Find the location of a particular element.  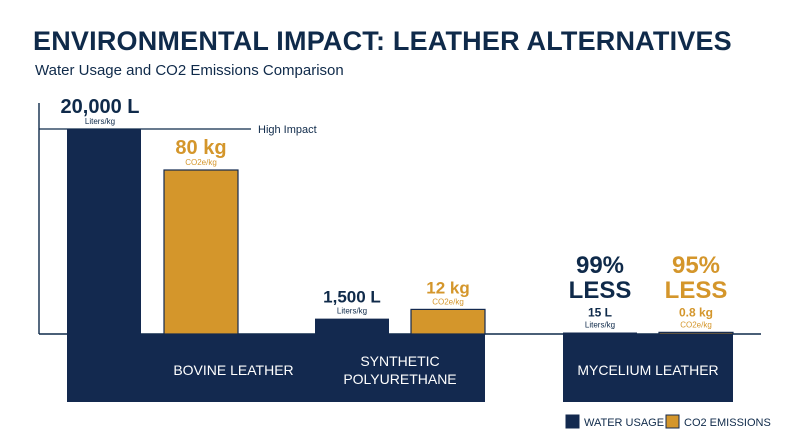

high-impact-label: High Impact is located at coordinates (287, 130).